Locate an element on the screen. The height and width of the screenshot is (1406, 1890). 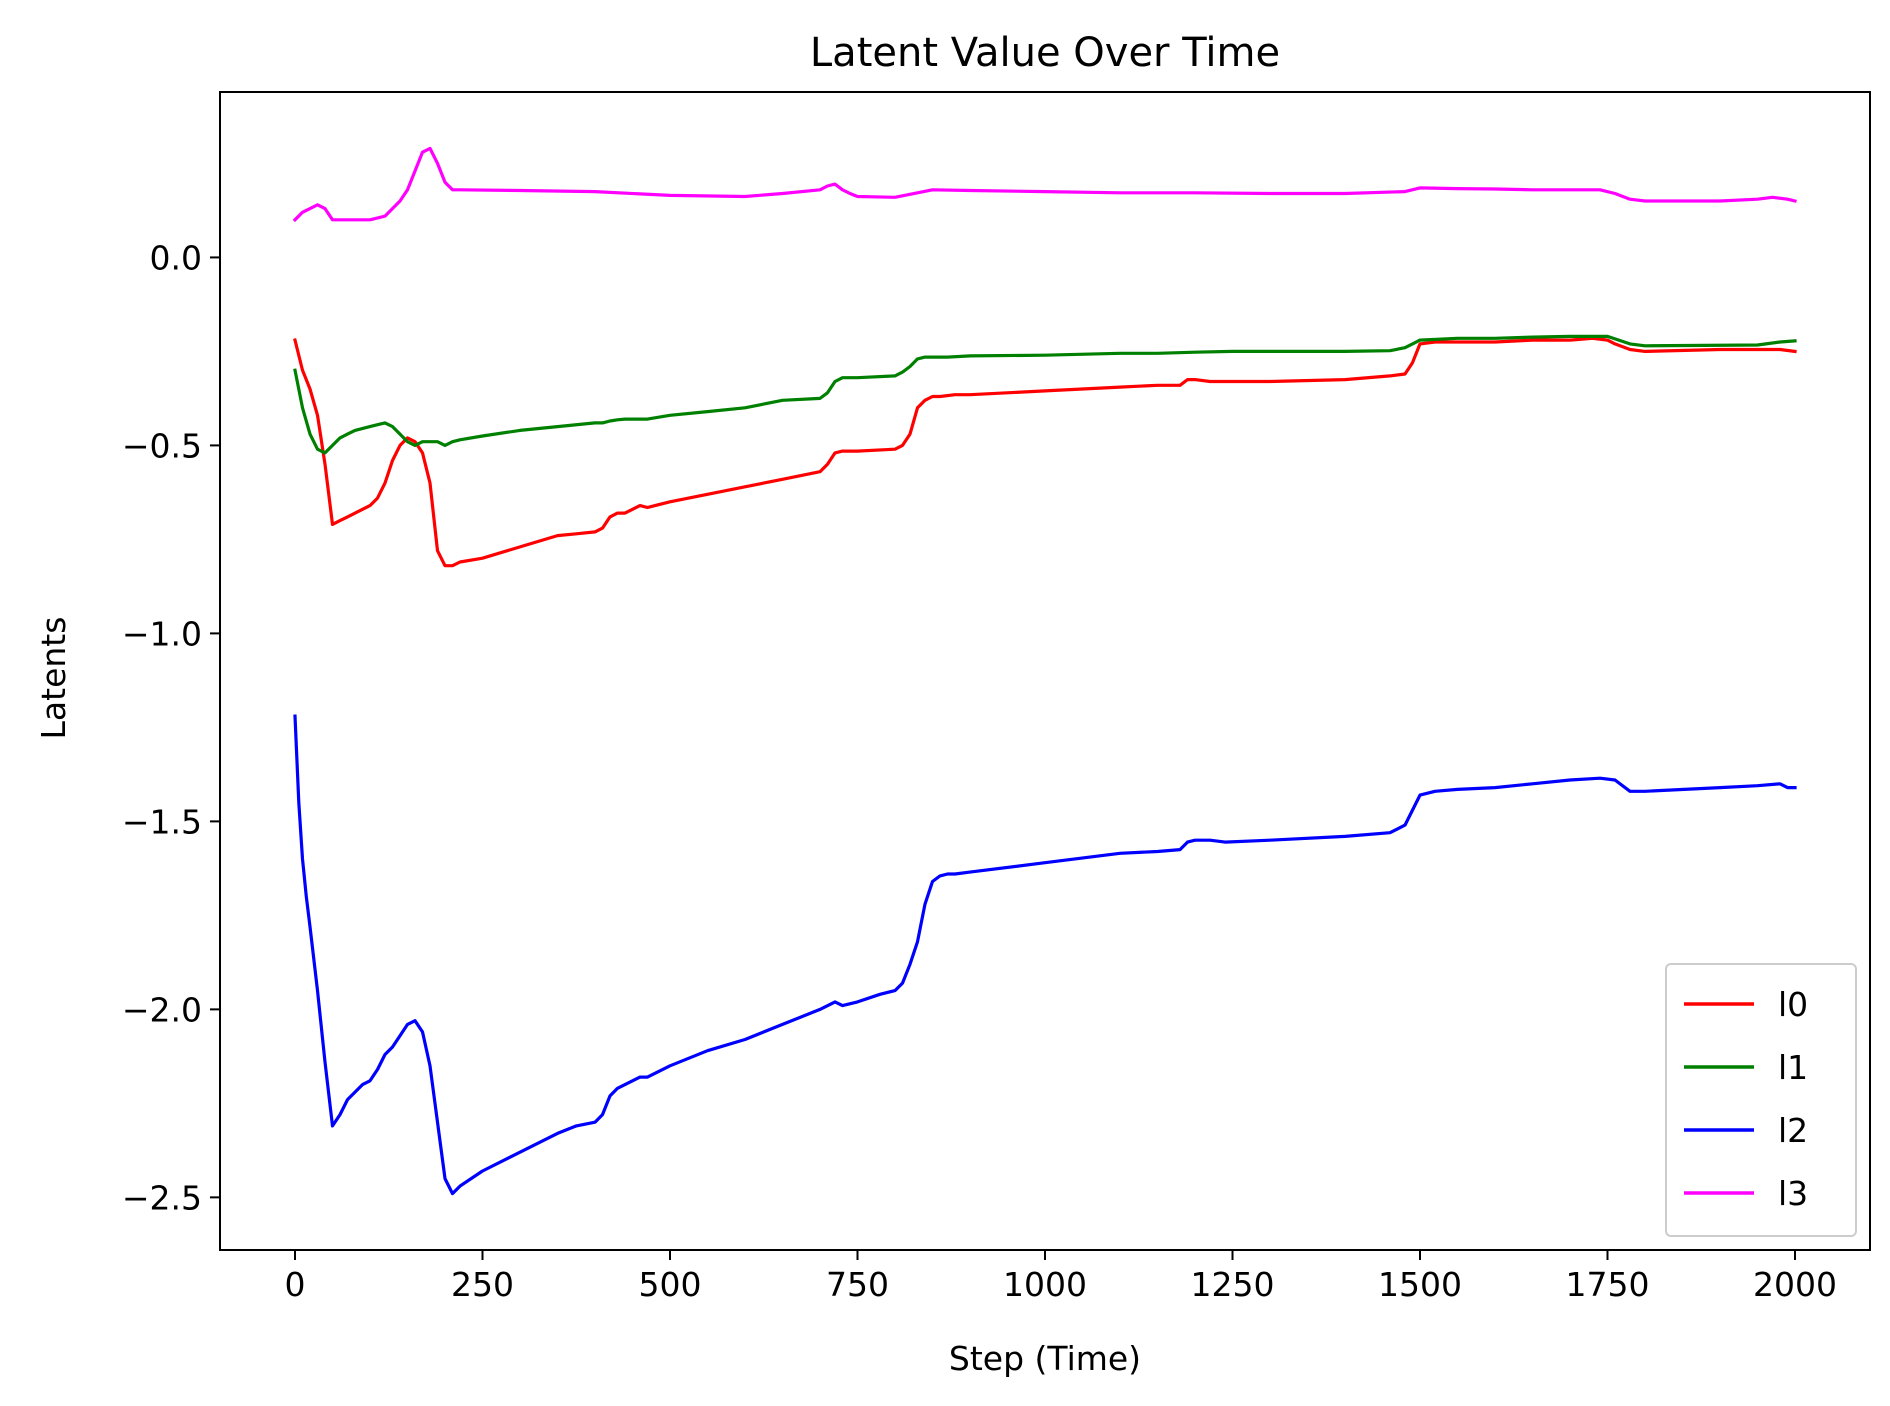
series-line-l0 is located at coordinates (1045, 452).